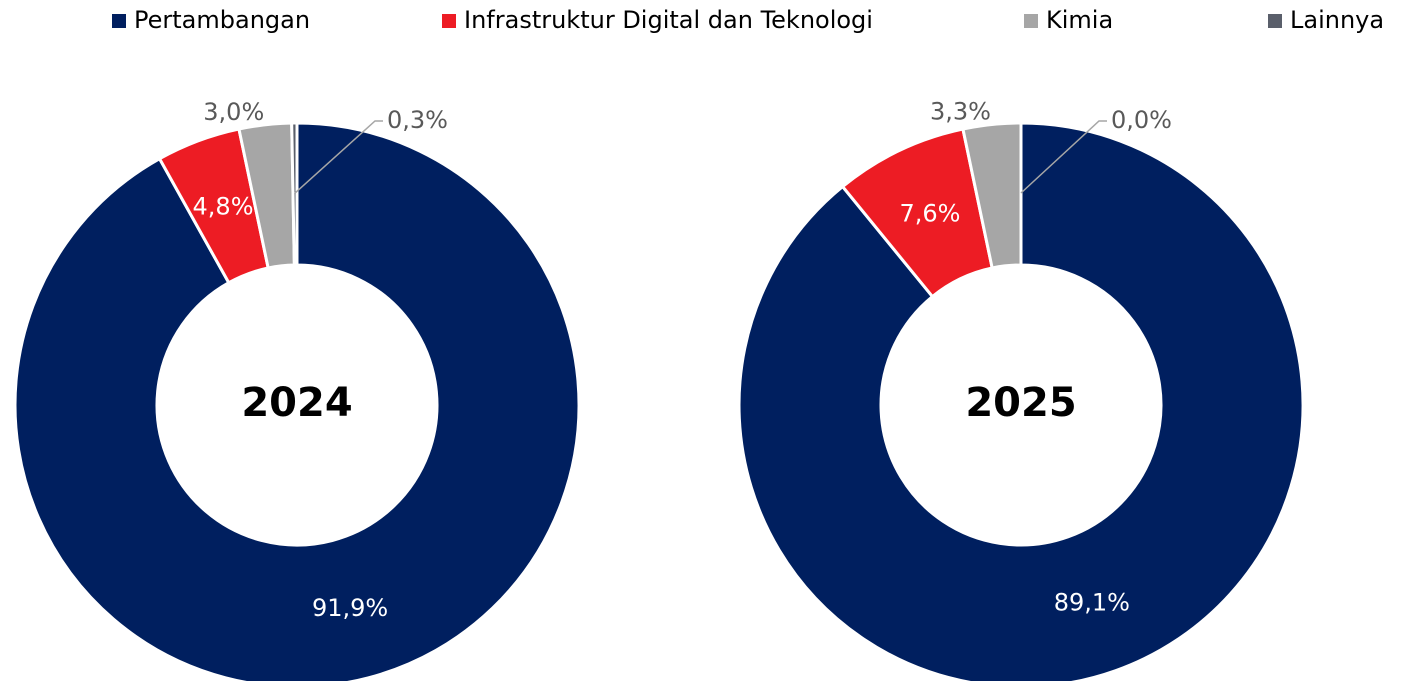 The height and width of the screenshot is (681, 1406). Describe the element at coordinates (222, 20) in the screenshot. I see `legend-label: Pertambangan` at that location.